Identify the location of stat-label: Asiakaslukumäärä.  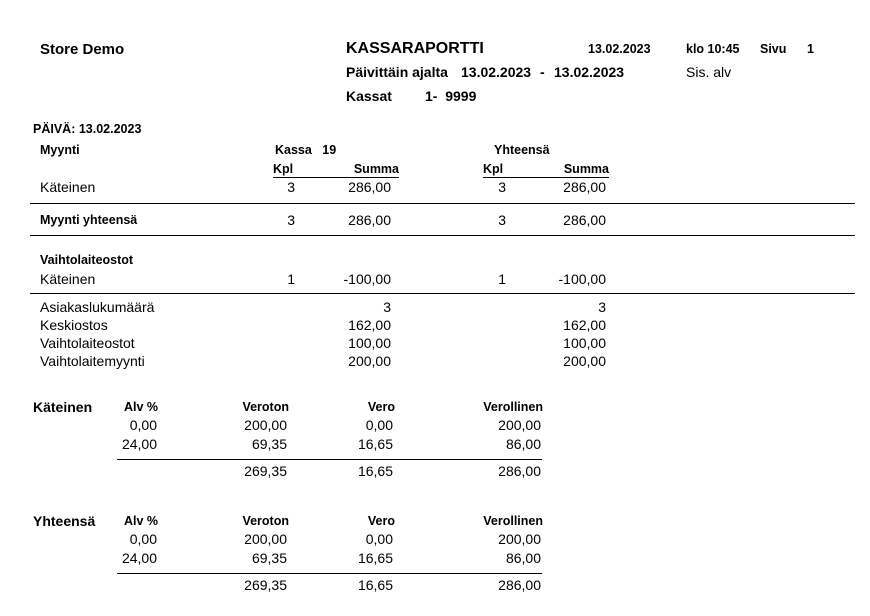
(97, 307).